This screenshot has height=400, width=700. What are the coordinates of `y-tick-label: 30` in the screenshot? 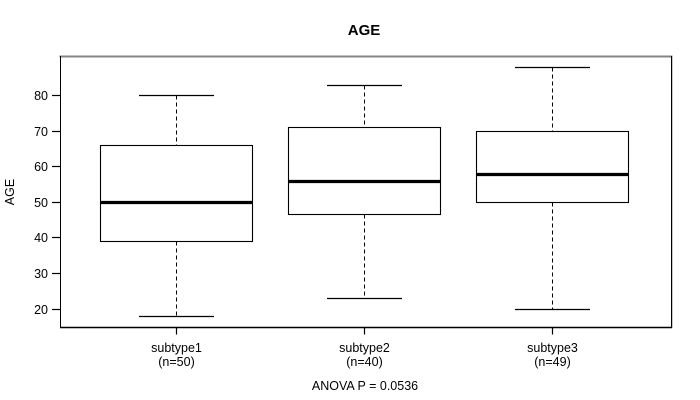 It's located at (41, 274).